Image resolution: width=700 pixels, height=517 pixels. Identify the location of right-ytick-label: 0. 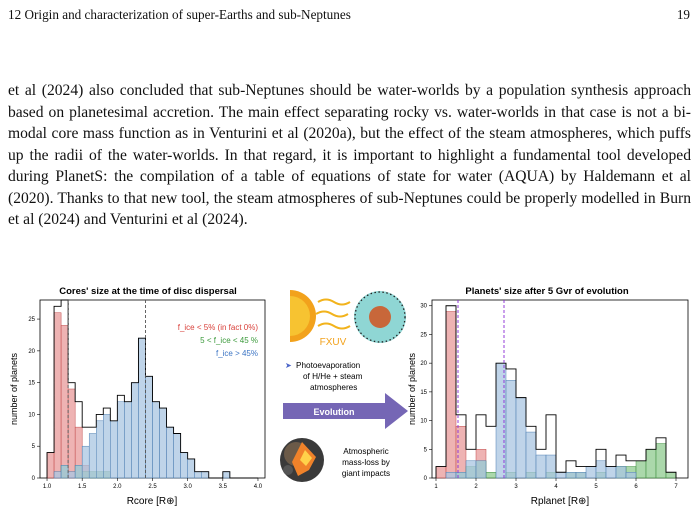
(426, 479).